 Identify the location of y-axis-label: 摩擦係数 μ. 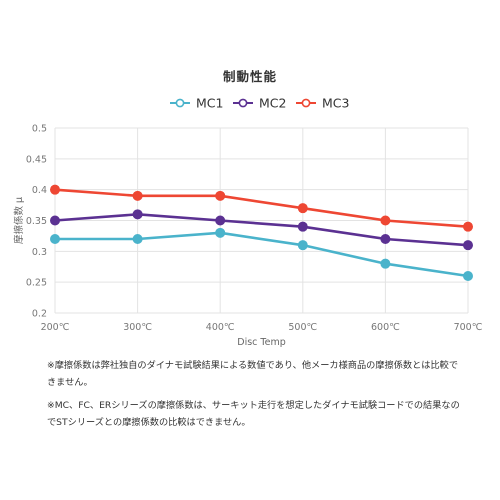
(19, 220).